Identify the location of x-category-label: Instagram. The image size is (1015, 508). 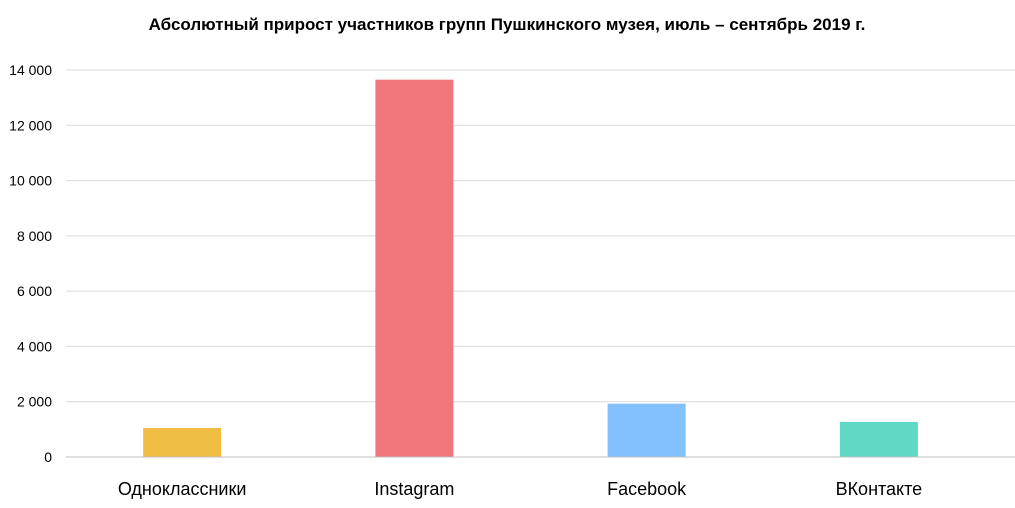
(414, 489).